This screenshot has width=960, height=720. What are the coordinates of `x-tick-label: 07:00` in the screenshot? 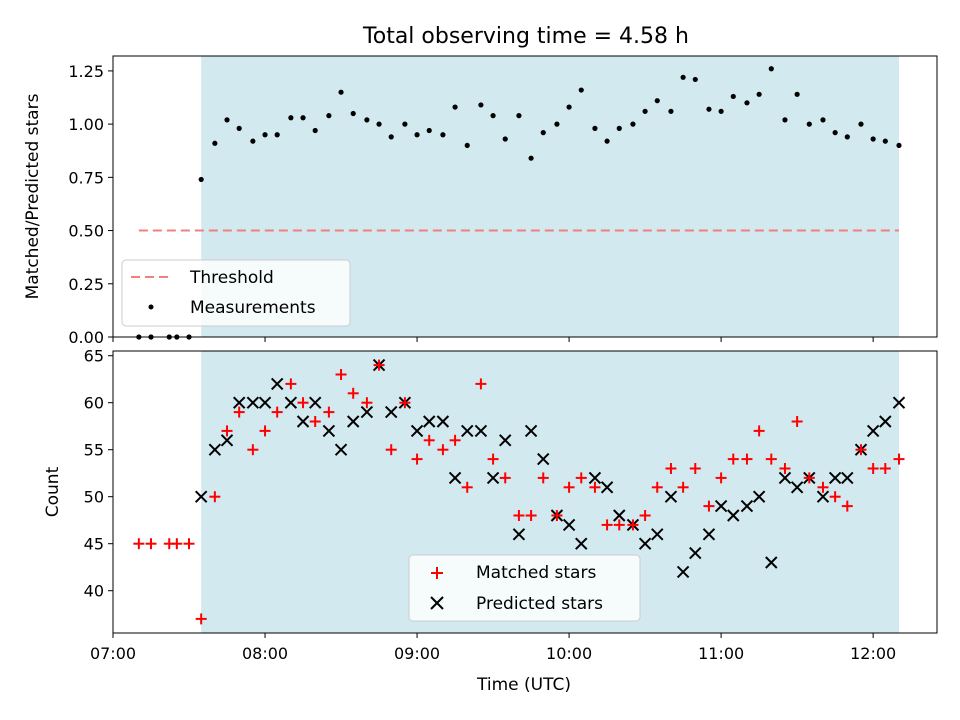 It's located at (113, 653).